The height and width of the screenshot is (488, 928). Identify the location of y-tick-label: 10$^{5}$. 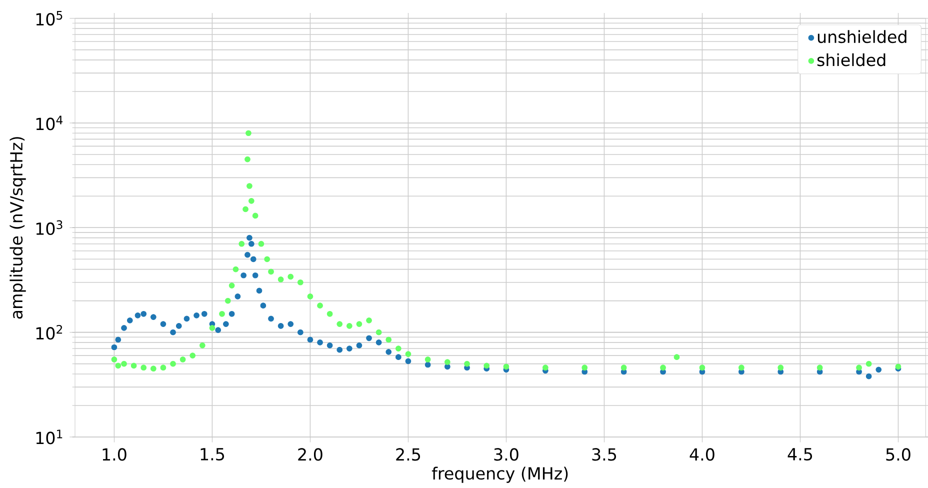
(49, 18).